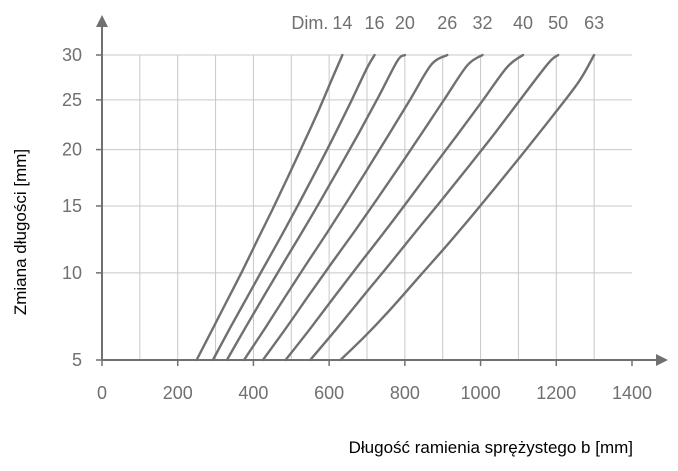 The width and height of the screenshot is (678, 471). I want to click on y-tick-label: 10, so click(72, 273).